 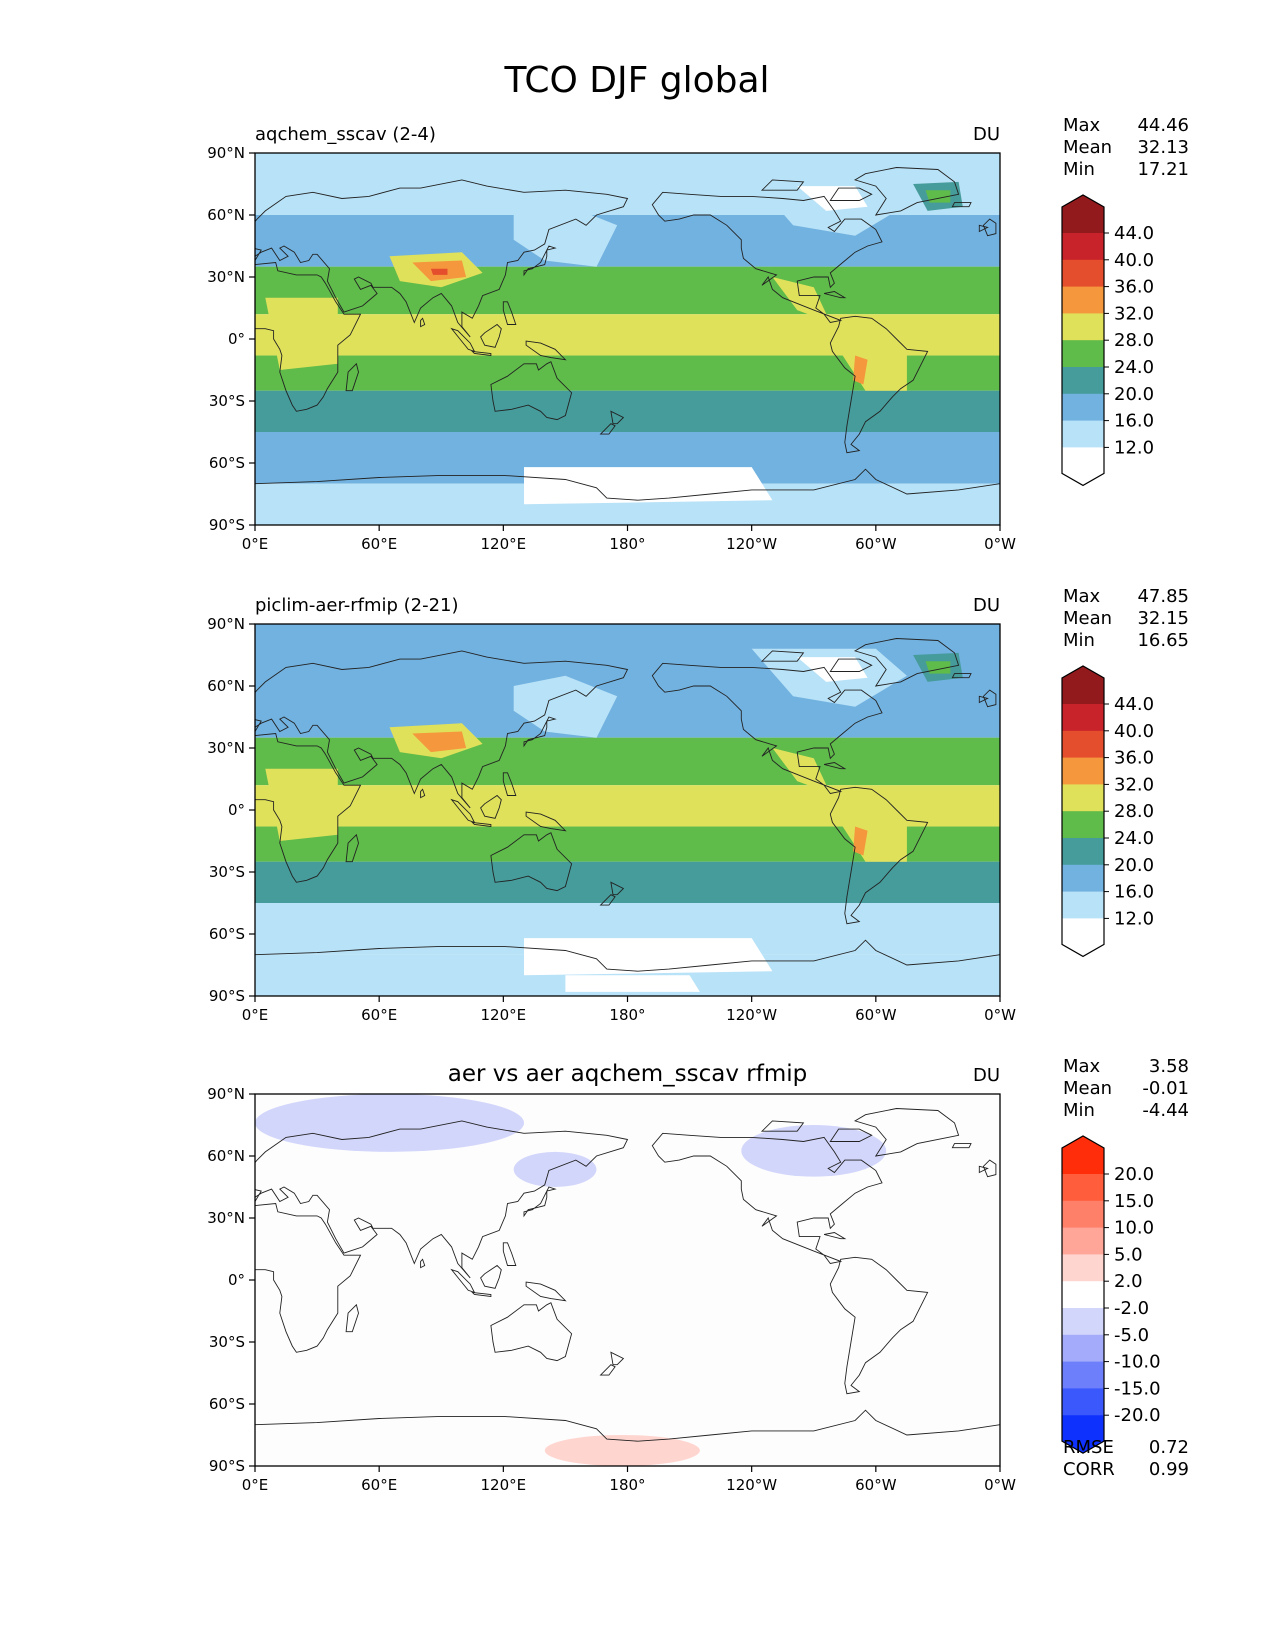 What do you see at coordinates (379, 1485) in the screenshot?
I see `lon-tick-label: 60°E` at bounding box center [379, 1485].